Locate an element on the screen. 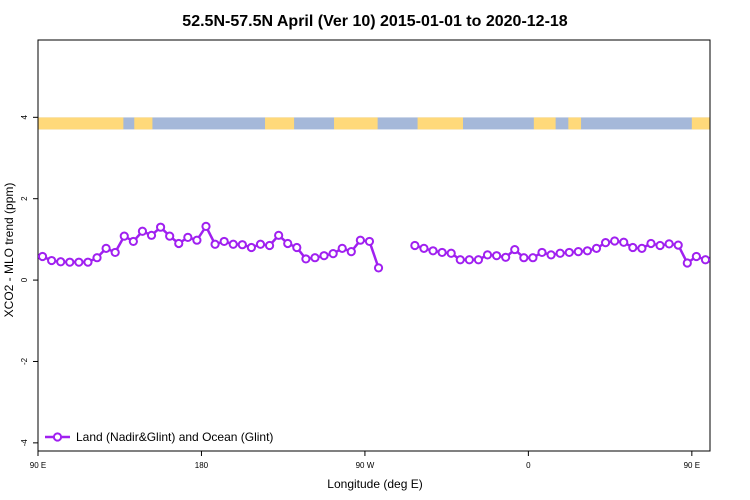  land-ocean-band is located at coordinates (374, 123).